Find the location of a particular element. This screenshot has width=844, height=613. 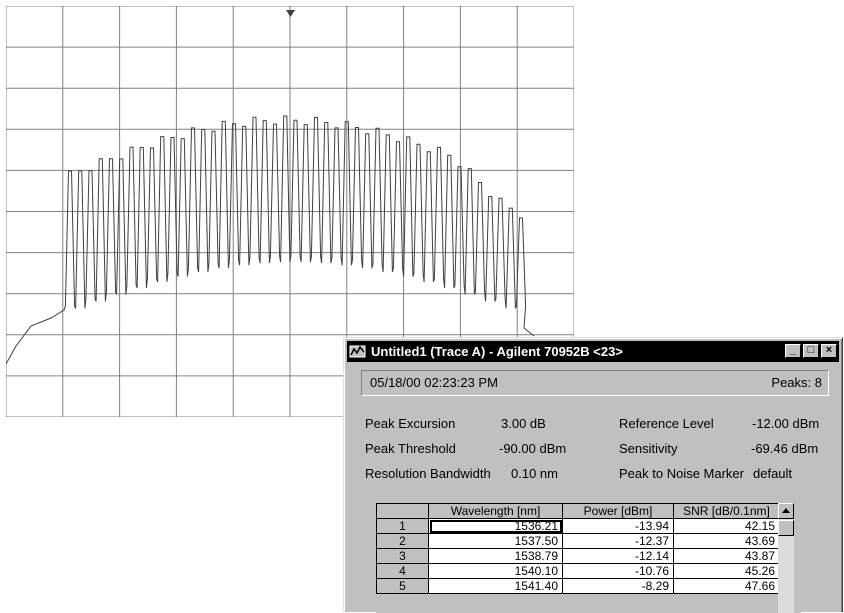

reference-level-label: Reference Level is located at coordinates (666, 423).